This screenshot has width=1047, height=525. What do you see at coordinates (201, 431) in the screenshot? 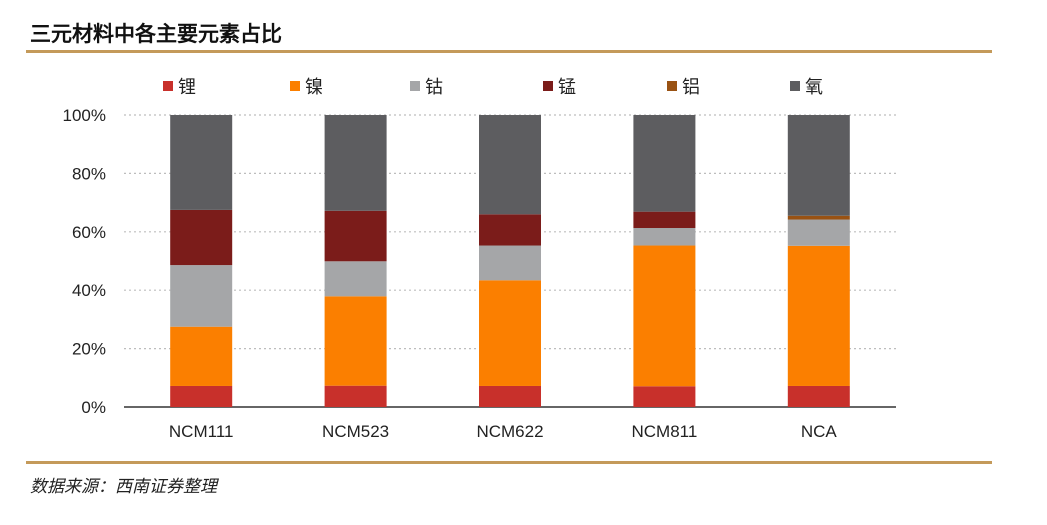
I see `x-tick-label: NCM111` at bounding box center [201, 431].